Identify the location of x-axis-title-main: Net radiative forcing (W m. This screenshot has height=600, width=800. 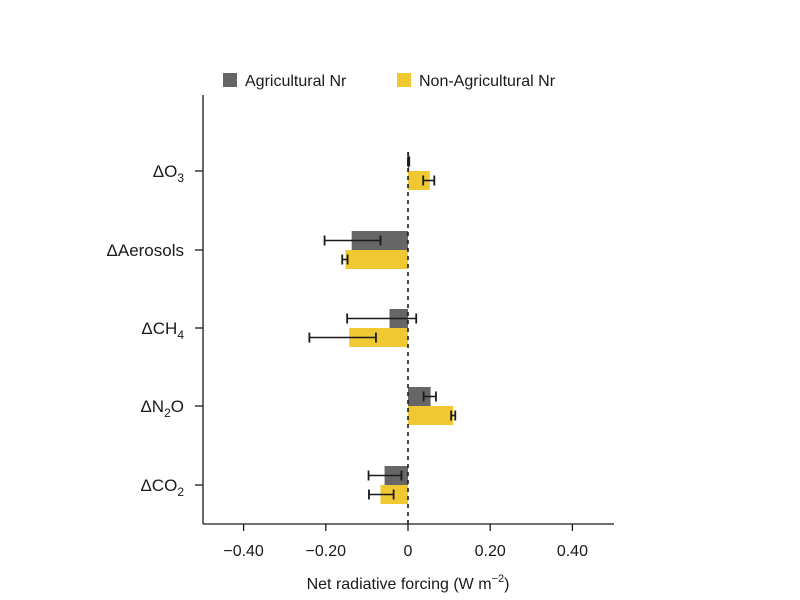
(399, 584).